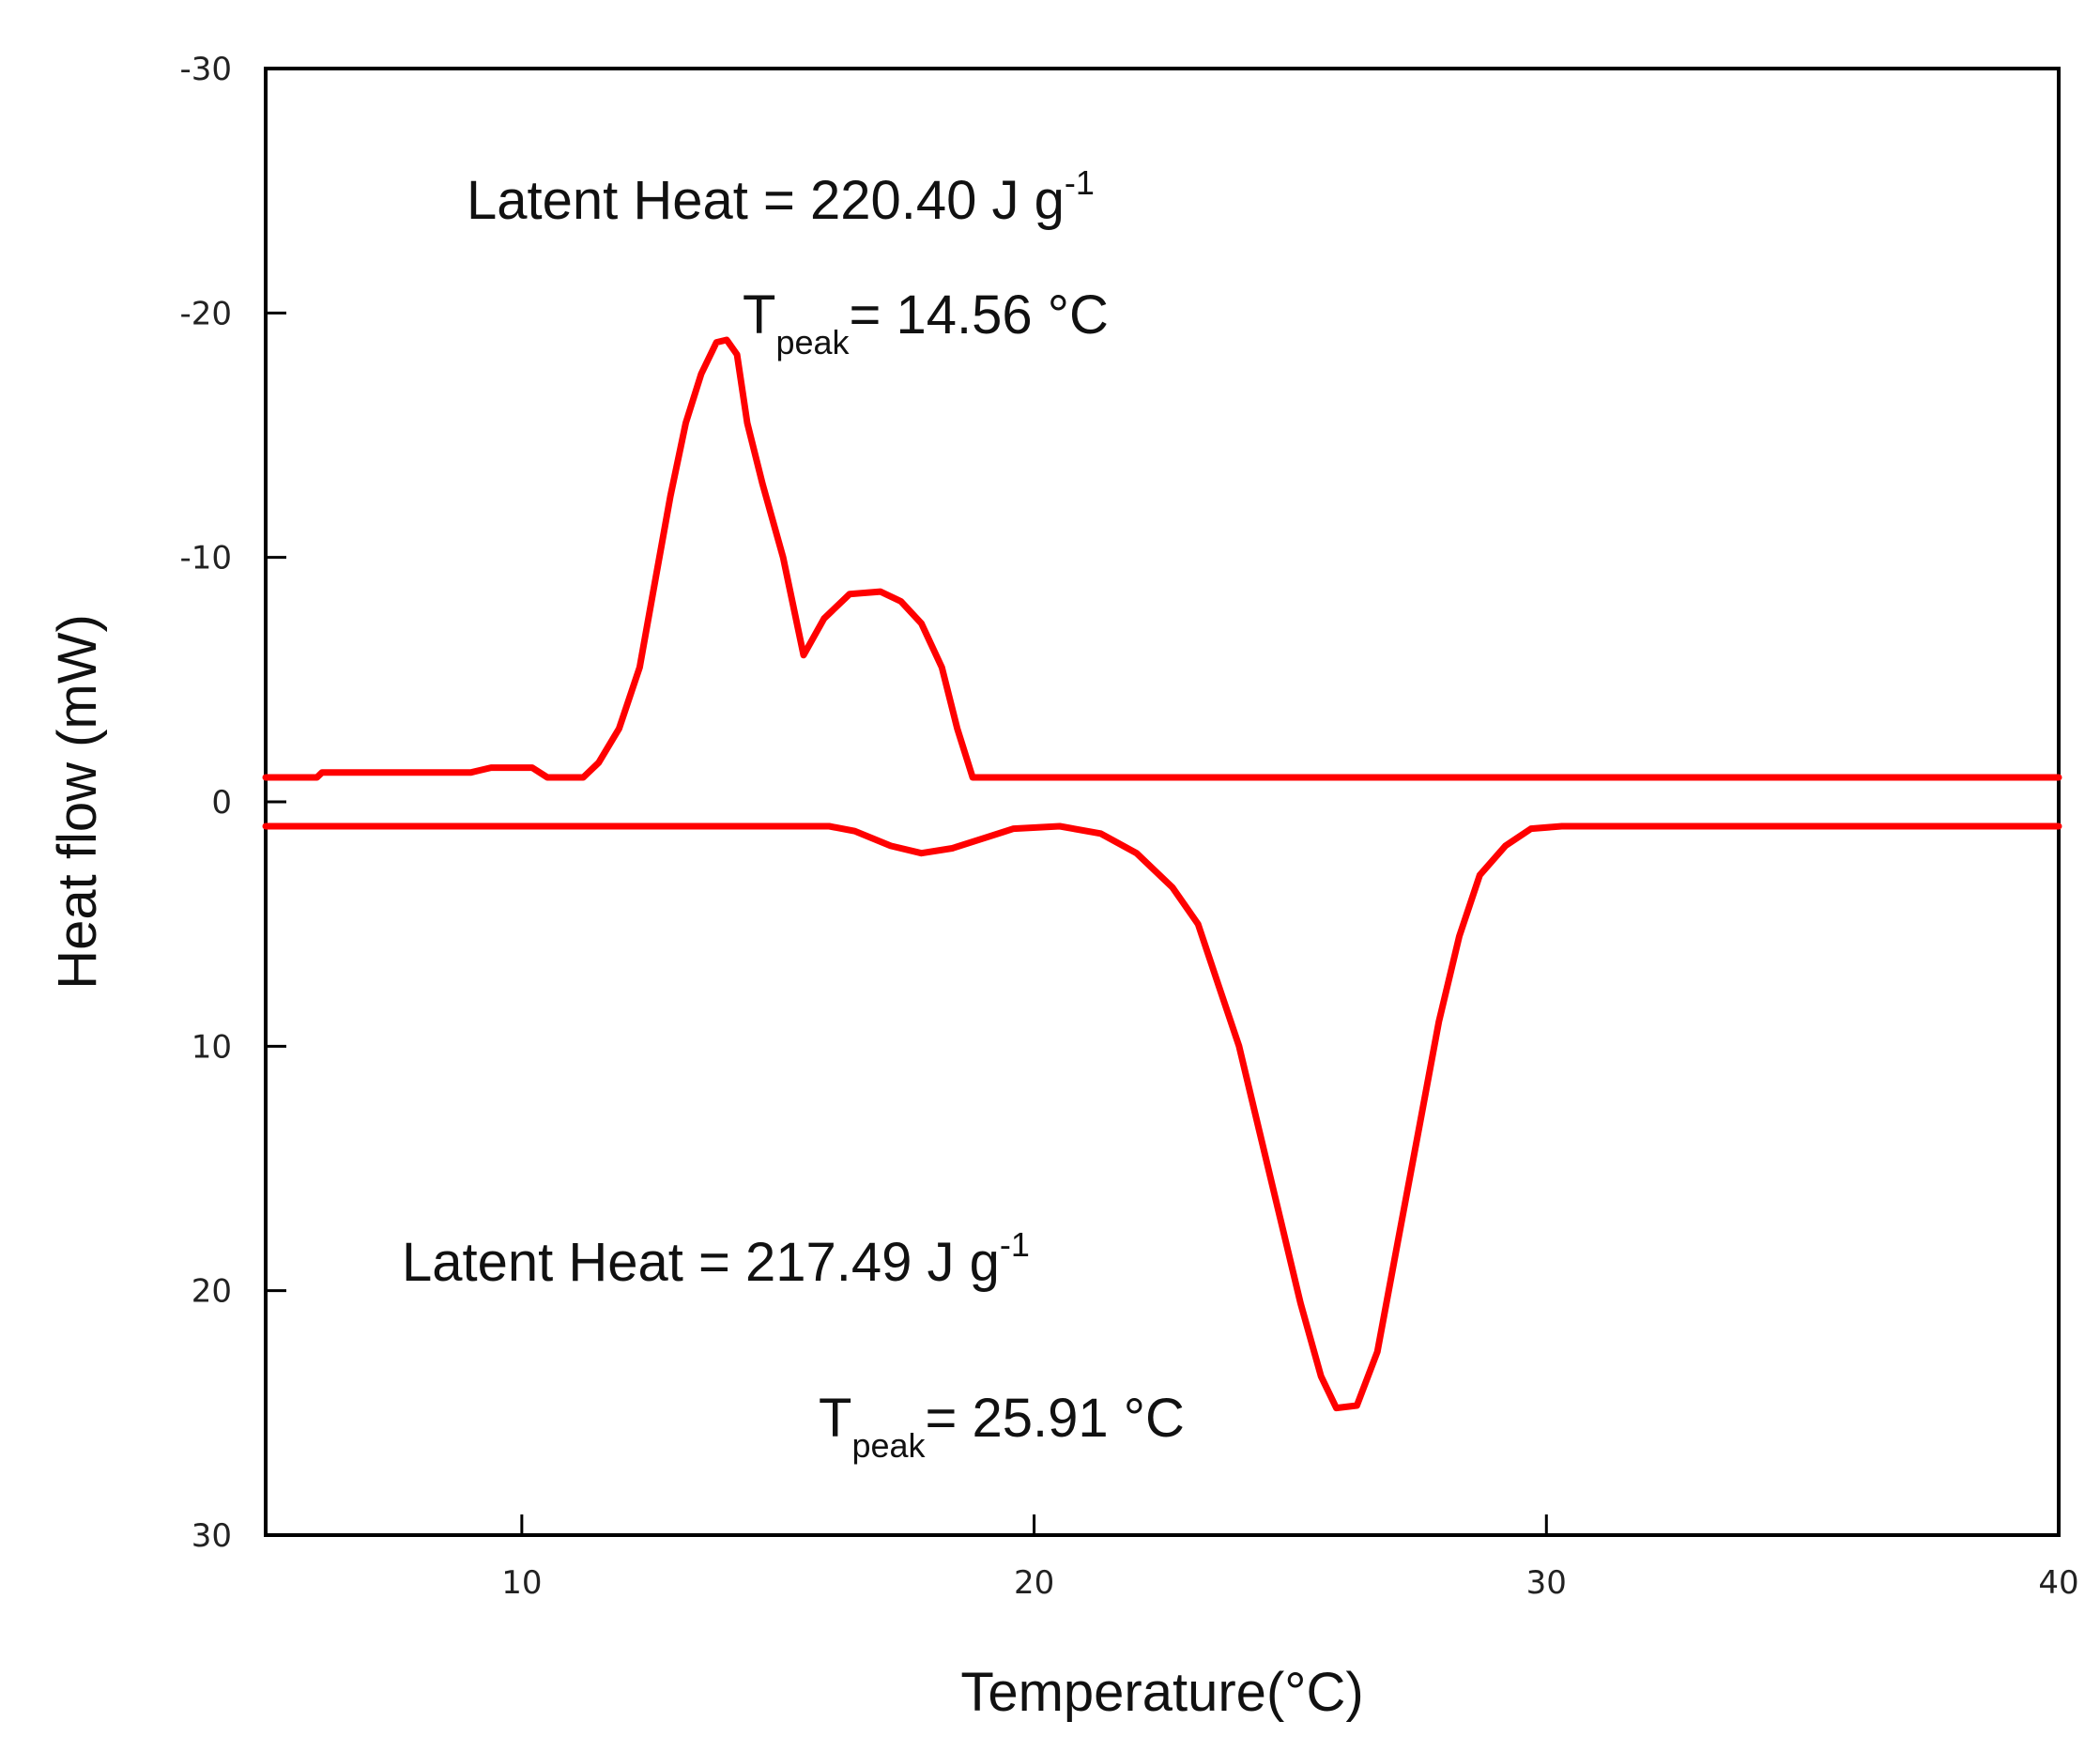 The height and width of the screenshot is (1752, 2100). Describe the element at coordinates (206, 313) in the screenshot. I see `y-tick-label: -20` at that location.